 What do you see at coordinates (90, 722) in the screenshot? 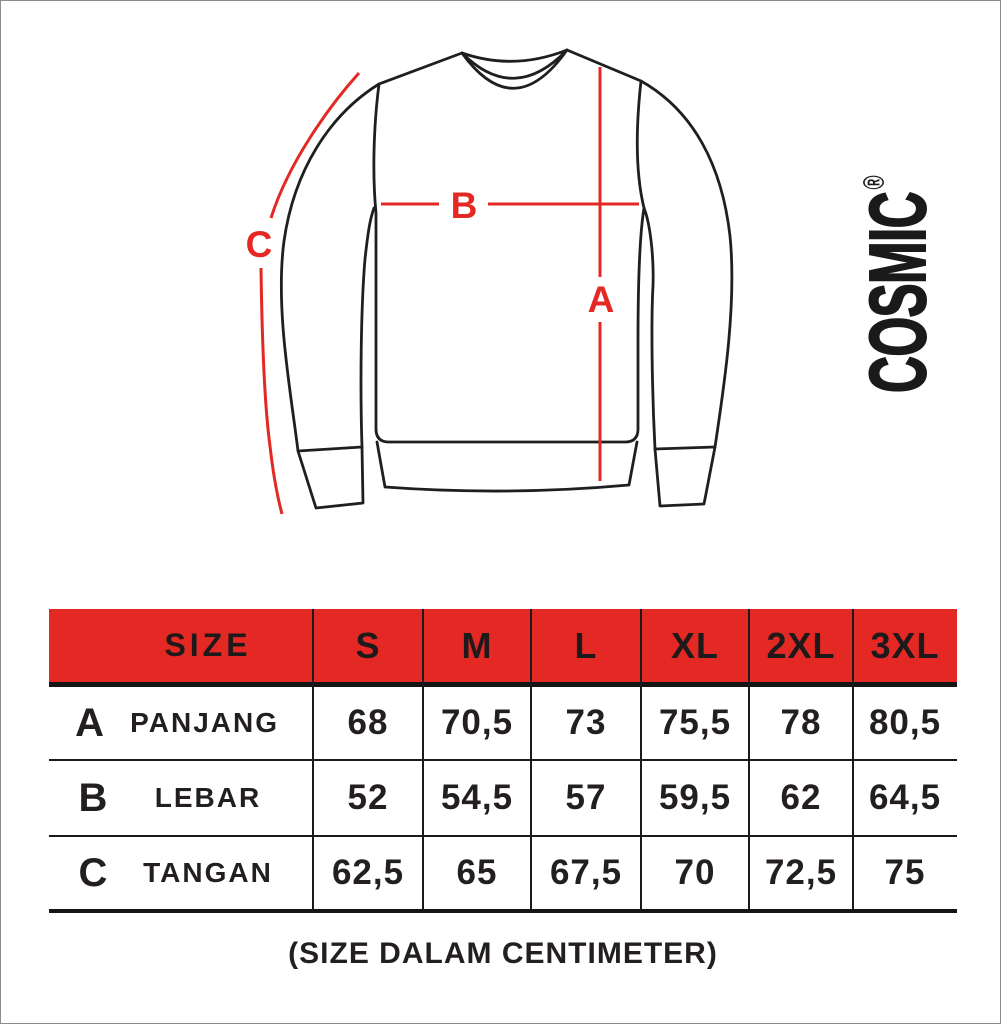
I see `row-letter: A` at bounding box center [90, 722].